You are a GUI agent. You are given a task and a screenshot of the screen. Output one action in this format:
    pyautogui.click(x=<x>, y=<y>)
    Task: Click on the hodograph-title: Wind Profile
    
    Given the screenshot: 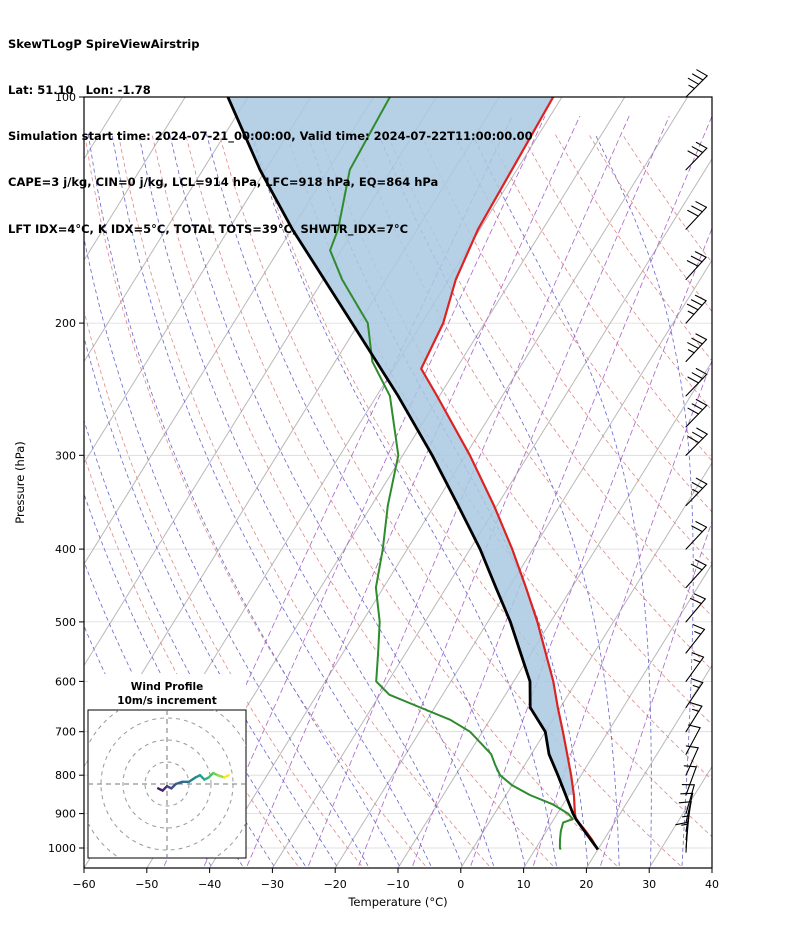 What is the action you would take?
    pyautogui.click(x=167, y=687)
    